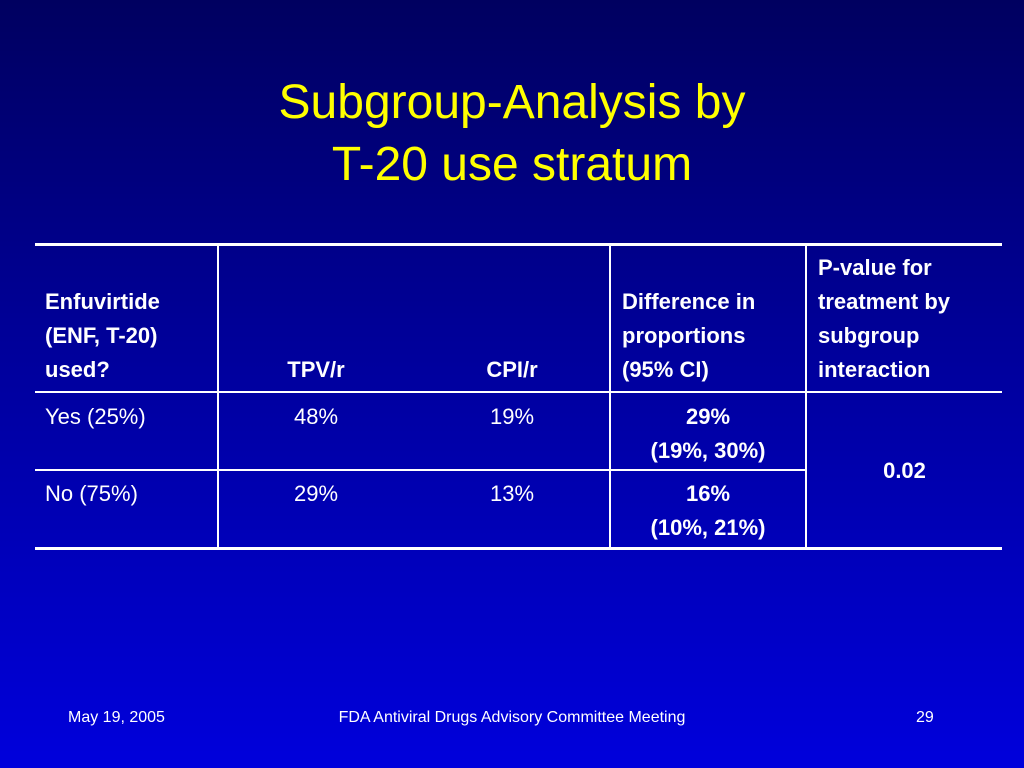 The height and width of the screenshot is (768, 1024). Describe the element at coordinates (904, 470) in the screenshot. I see `p-value: 0.02` at that location.